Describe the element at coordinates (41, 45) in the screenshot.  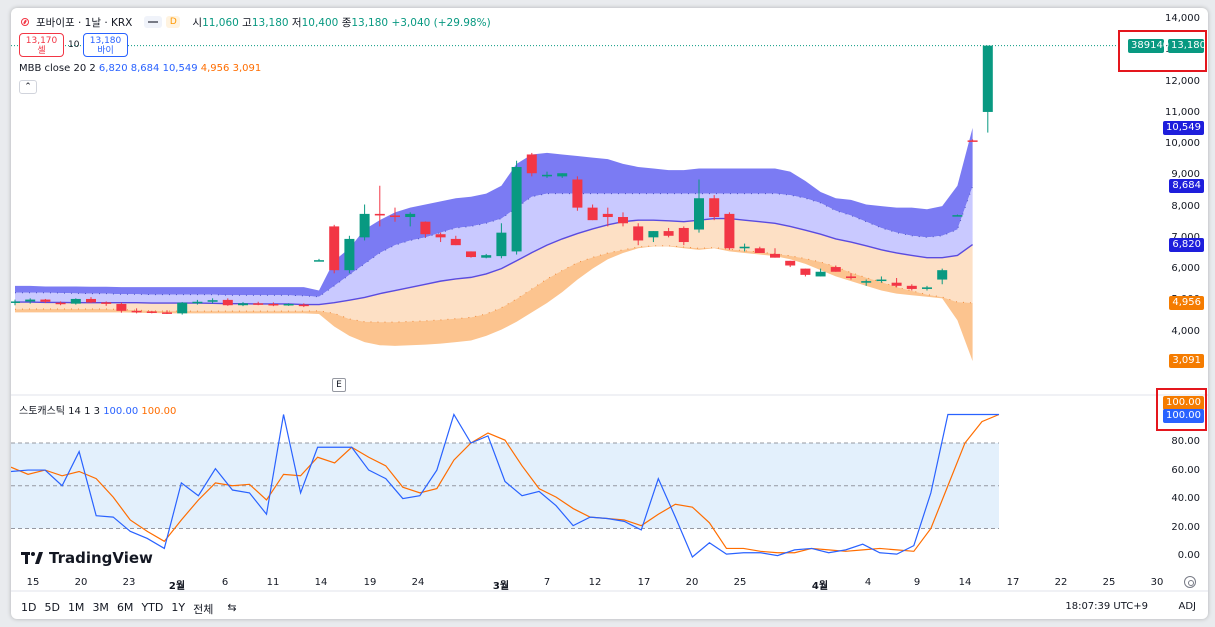
I see `sell-button: 13,170 셀` at that location.